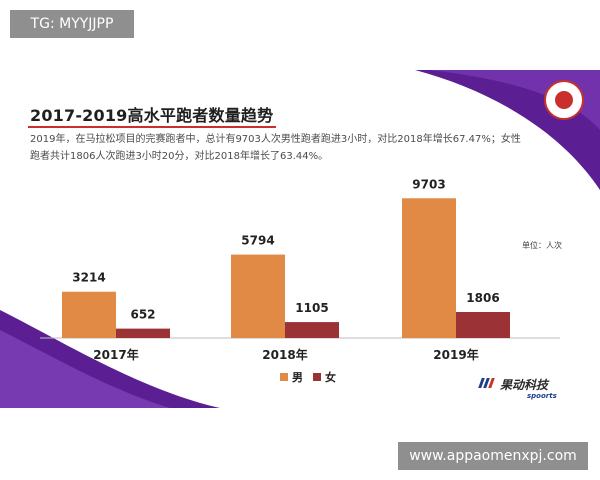  I want to click on title-underline, so click(152, 127).